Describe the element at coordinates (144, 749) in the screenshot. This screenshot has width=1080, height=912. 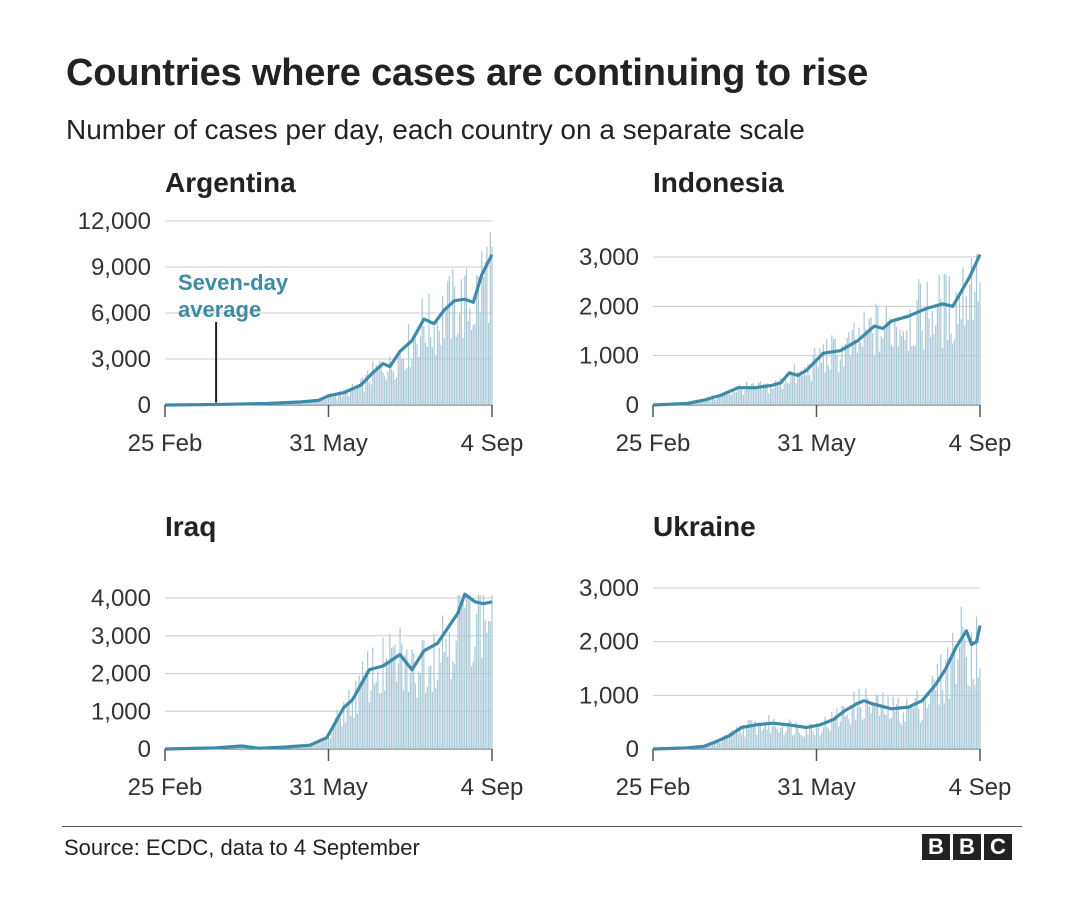
I see `y-tick-label: 0` at that location.